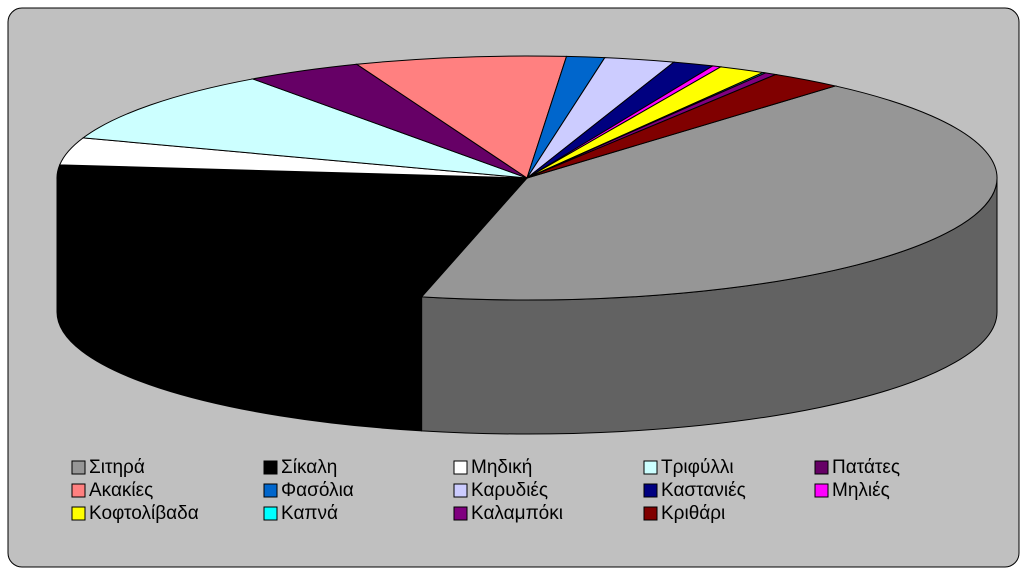 The height and width of the screenshot is (575, 1026). What do you see at coordinates (866, 467) in the screenshot?
I see `legend-label: Πατάτες` at bounding box center [866, 467].